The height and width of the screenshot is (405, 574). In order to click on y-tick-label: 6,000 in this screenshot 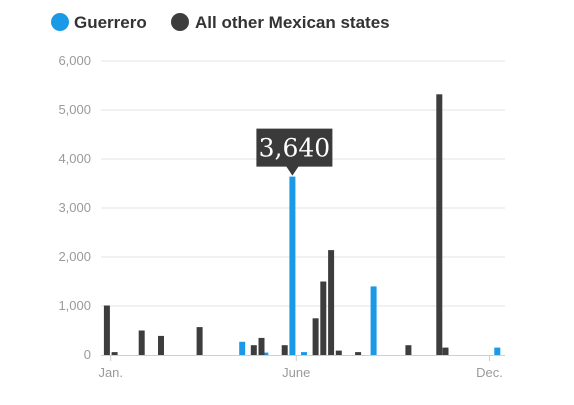, I will do `click(74, 60)`.